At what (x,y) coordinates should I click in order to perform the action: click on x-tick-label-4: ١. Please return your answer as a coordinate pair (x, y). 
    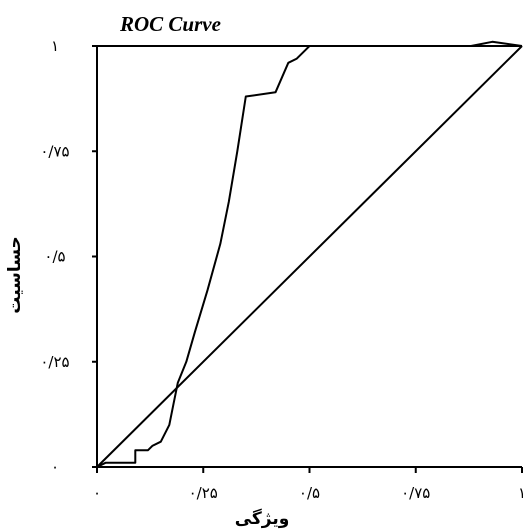
    Looking at the image, I should click on (520, 493).